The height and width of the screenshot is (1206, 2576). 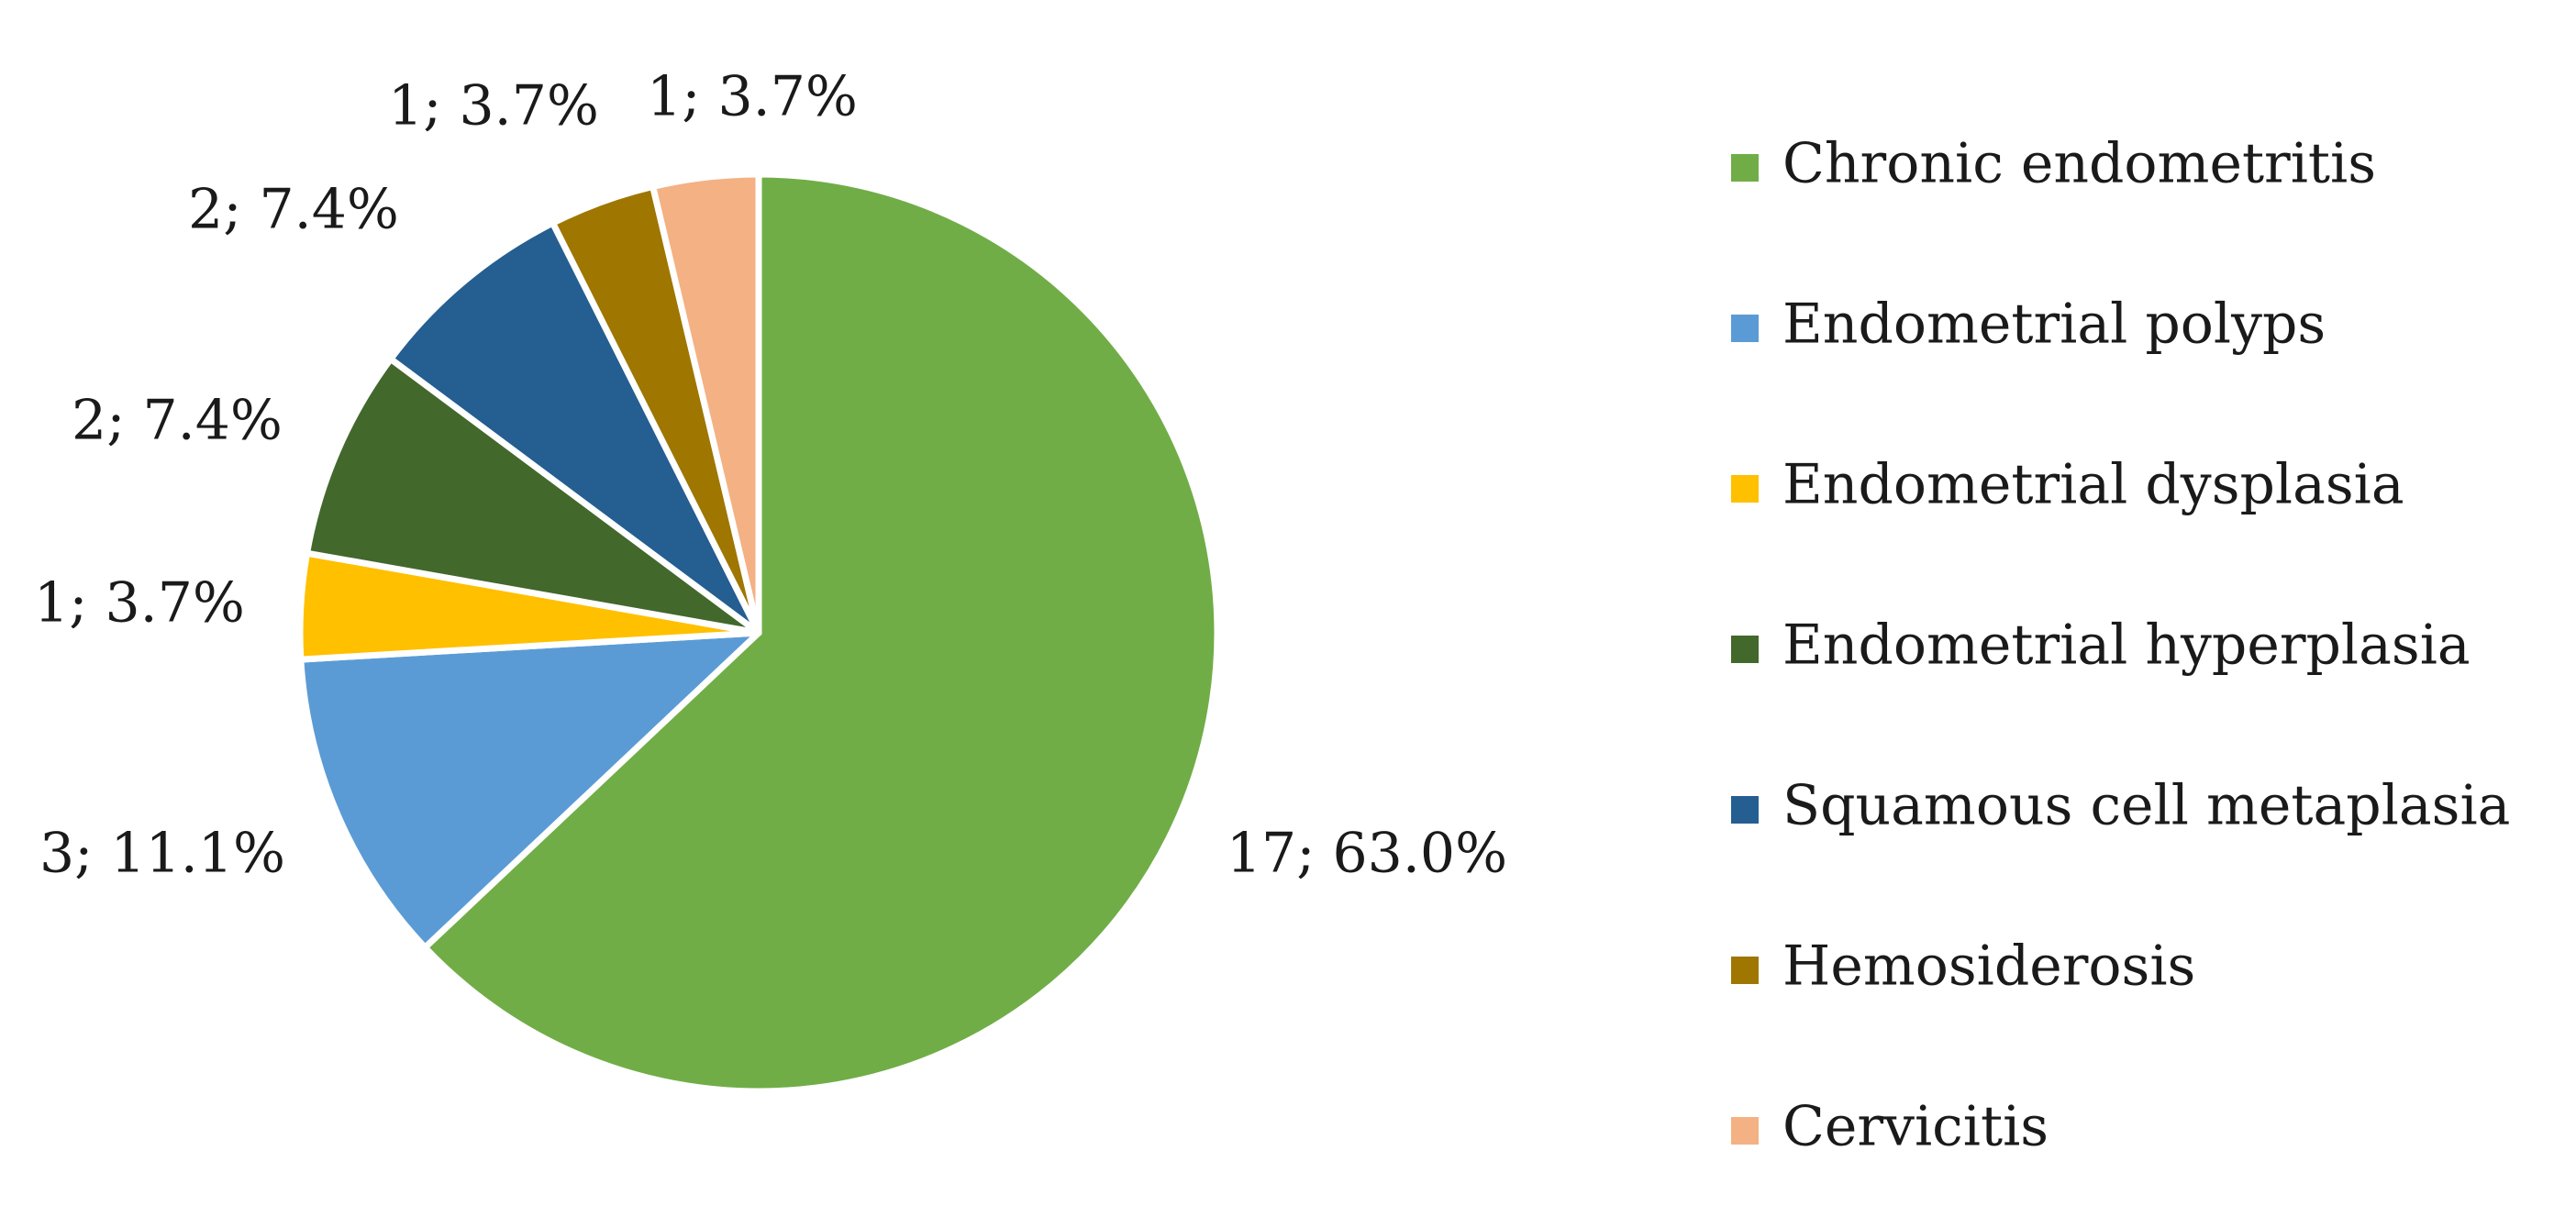 I want to click on legend-label-cervicitis: Cervicitis, so click(x=1915, y=1127).